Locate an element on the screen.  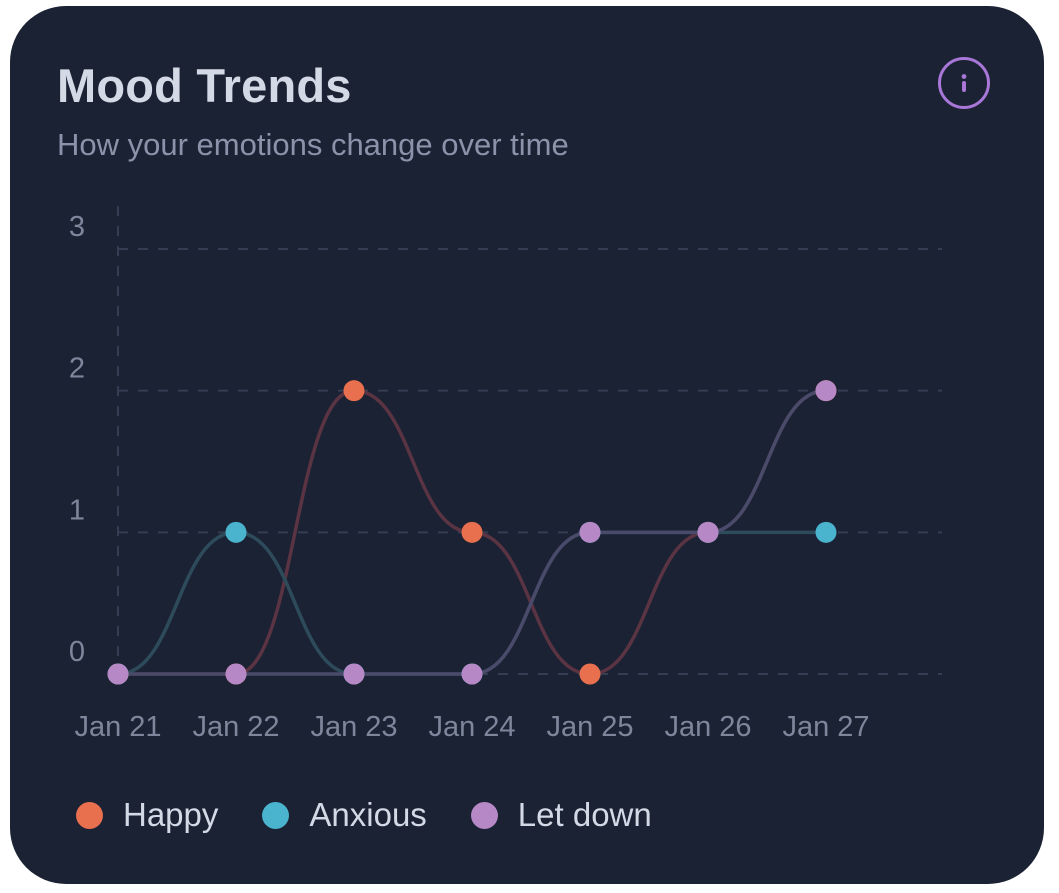
x-tick-label: Jan 21 is located at coordinates (117, 727).